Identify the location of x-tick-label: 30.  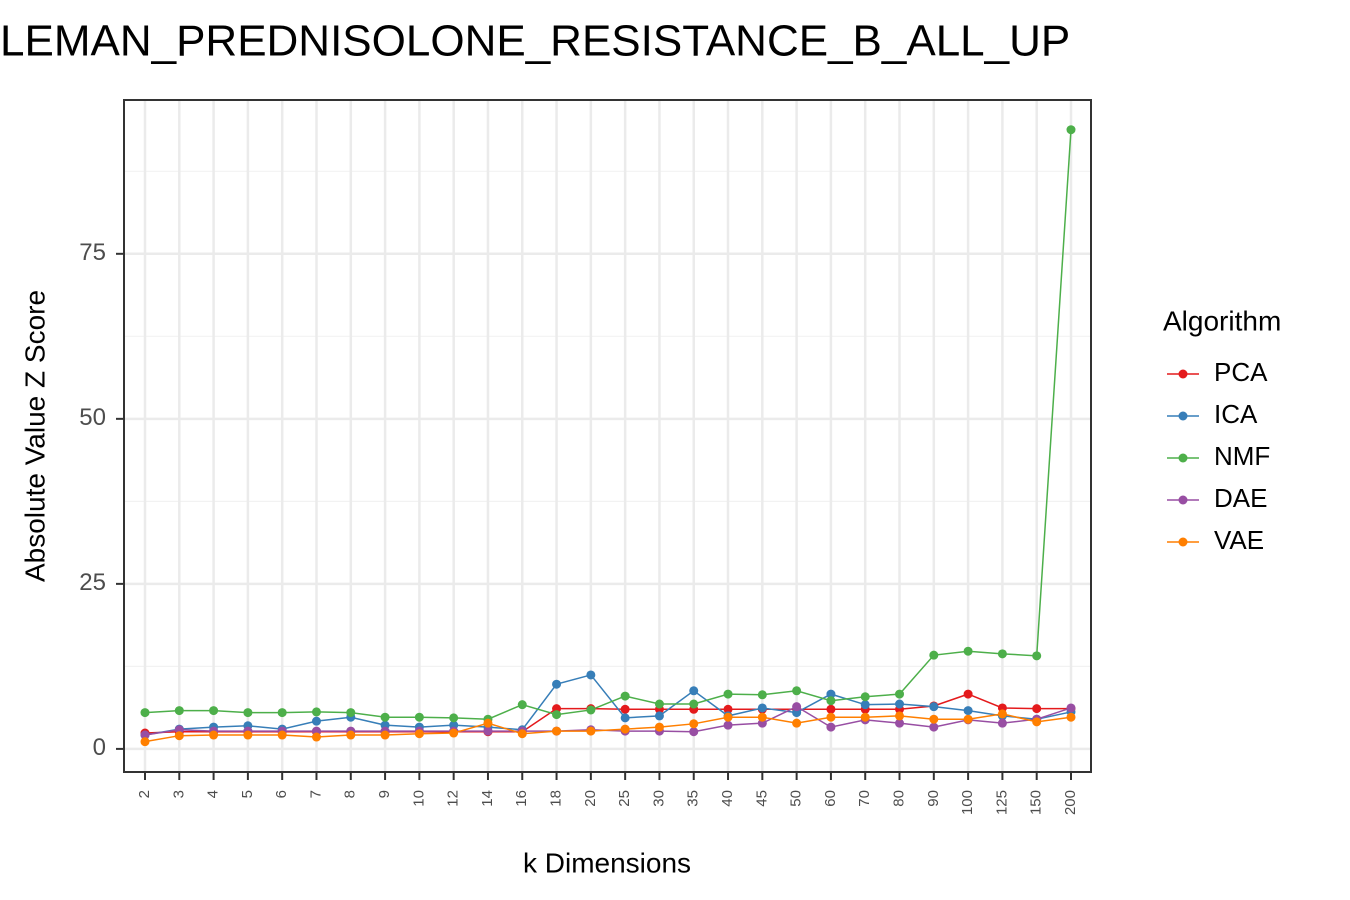
(658, 798).